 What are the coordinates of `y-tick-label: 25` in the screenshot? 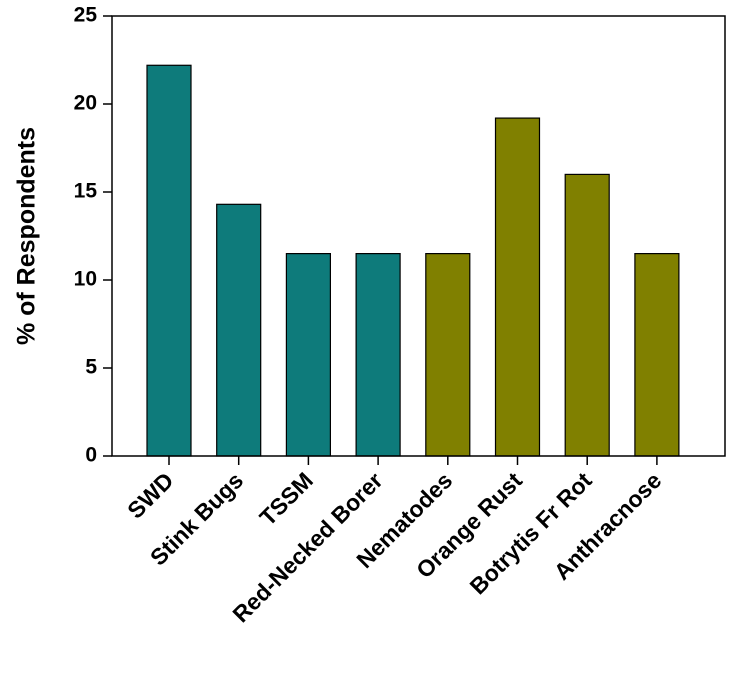 It's located at (86, 15).